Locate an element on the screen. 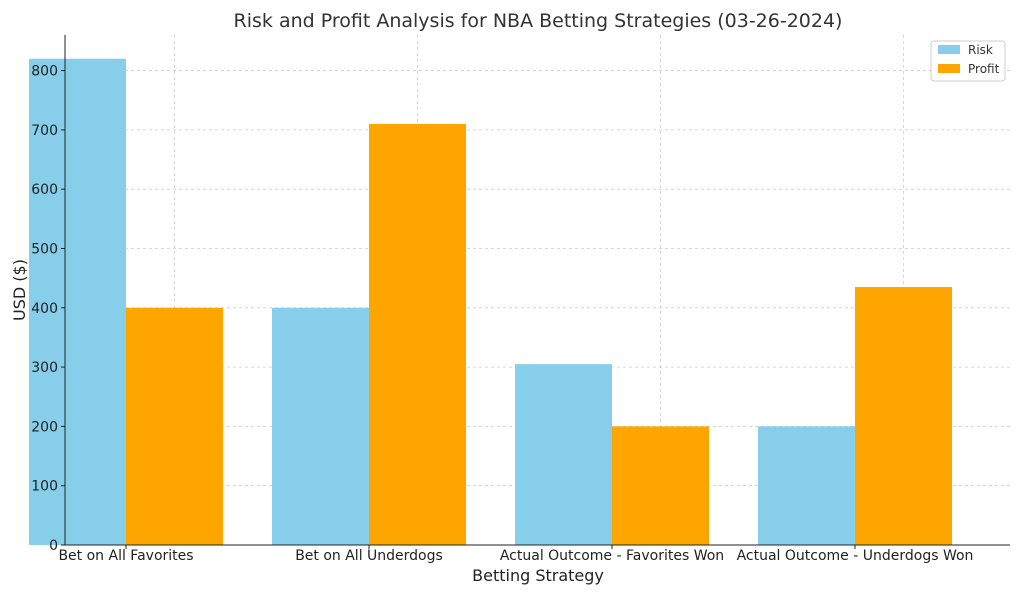 This screenshot has width=1024, height=597. x-tick-label: Actual Outcome - Favorites Won is located at coordinates (612, 556).